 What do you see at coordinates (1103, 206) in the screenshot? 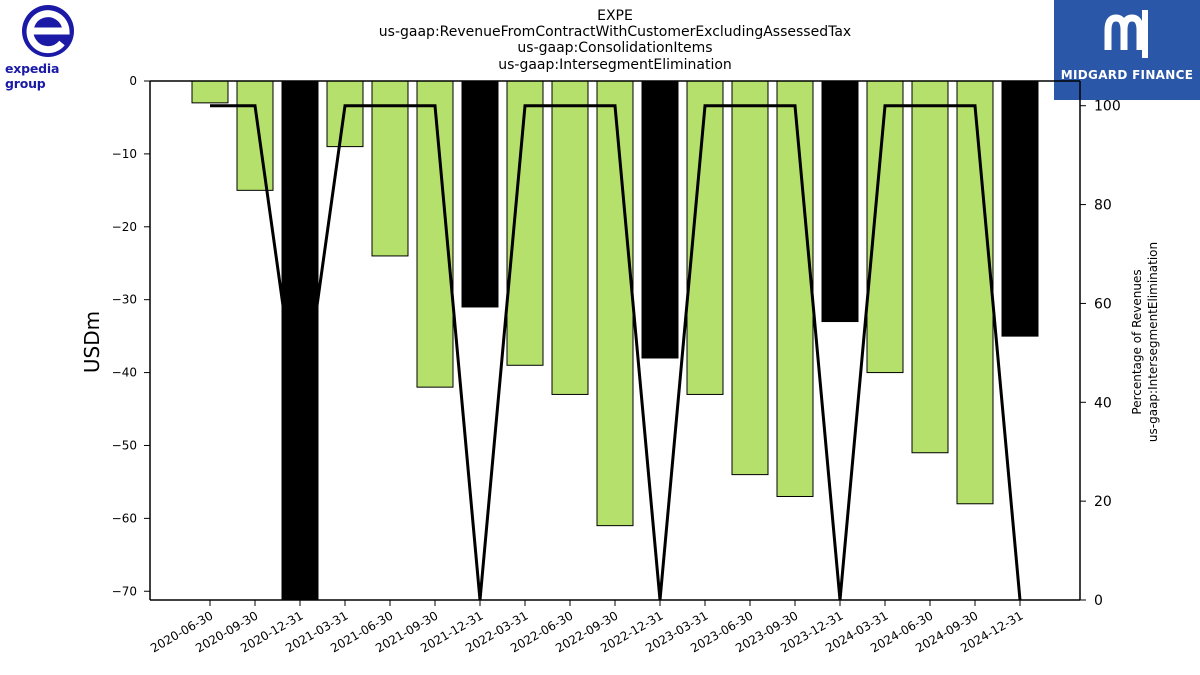
I see `y2-tick-label: 80` at bounding box center [1103, 206].